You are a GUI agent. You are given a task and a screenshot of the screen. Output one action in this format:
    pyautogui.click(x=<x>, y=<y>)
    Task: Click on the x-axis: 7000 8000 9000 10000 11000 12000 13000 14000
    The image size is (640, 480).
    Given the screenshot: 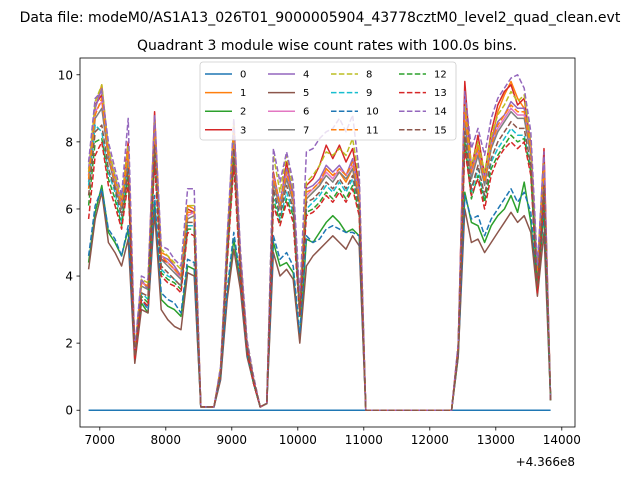 What is the action you would take?
    pyautogui.click(x=333, y=437)
    